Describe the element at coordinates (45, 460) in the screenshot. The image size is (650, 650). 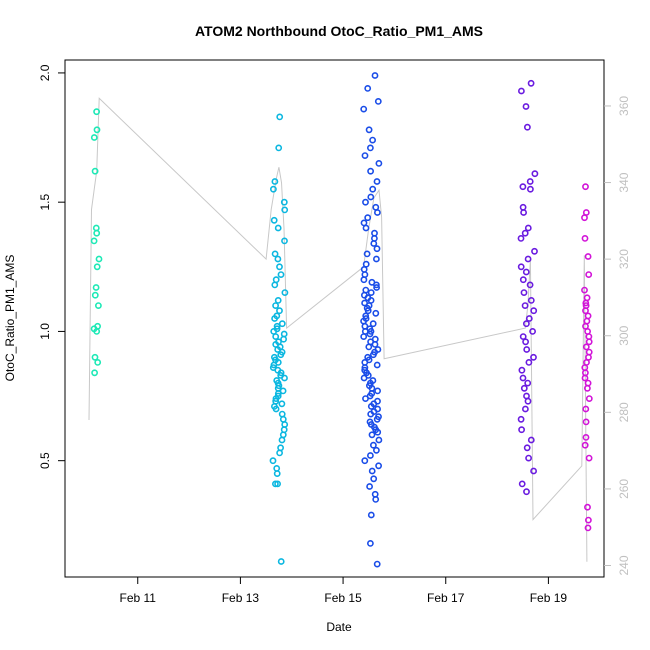
I see `y-tick-label: 0.5` at that location.